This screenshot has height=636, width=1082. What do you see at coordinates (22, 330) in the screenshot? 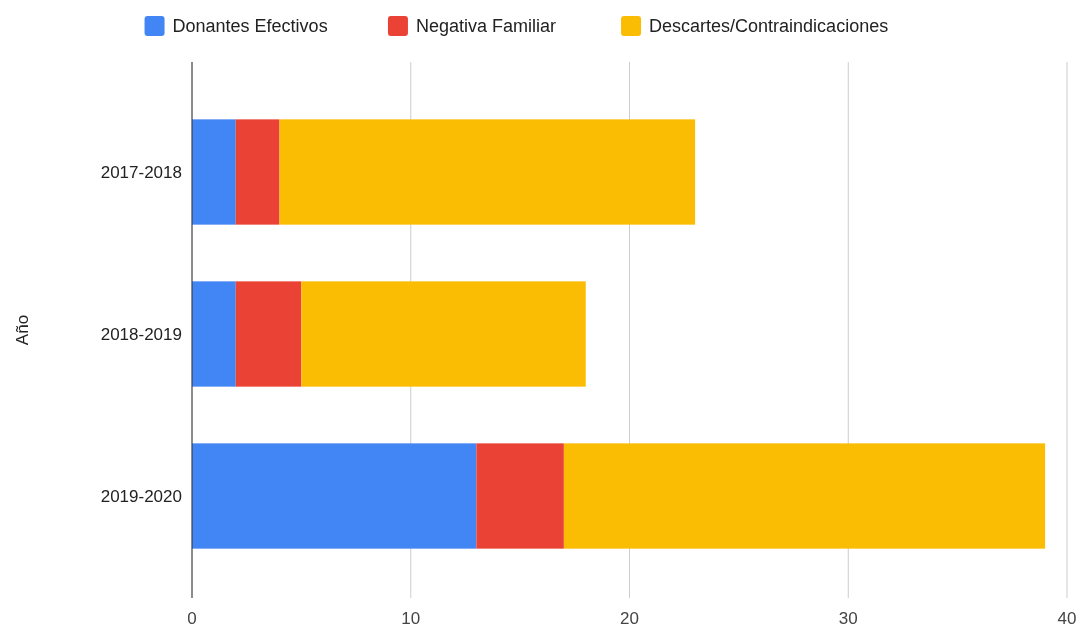
I see `y-axis-title: Año` at bounding box center [22, 330].